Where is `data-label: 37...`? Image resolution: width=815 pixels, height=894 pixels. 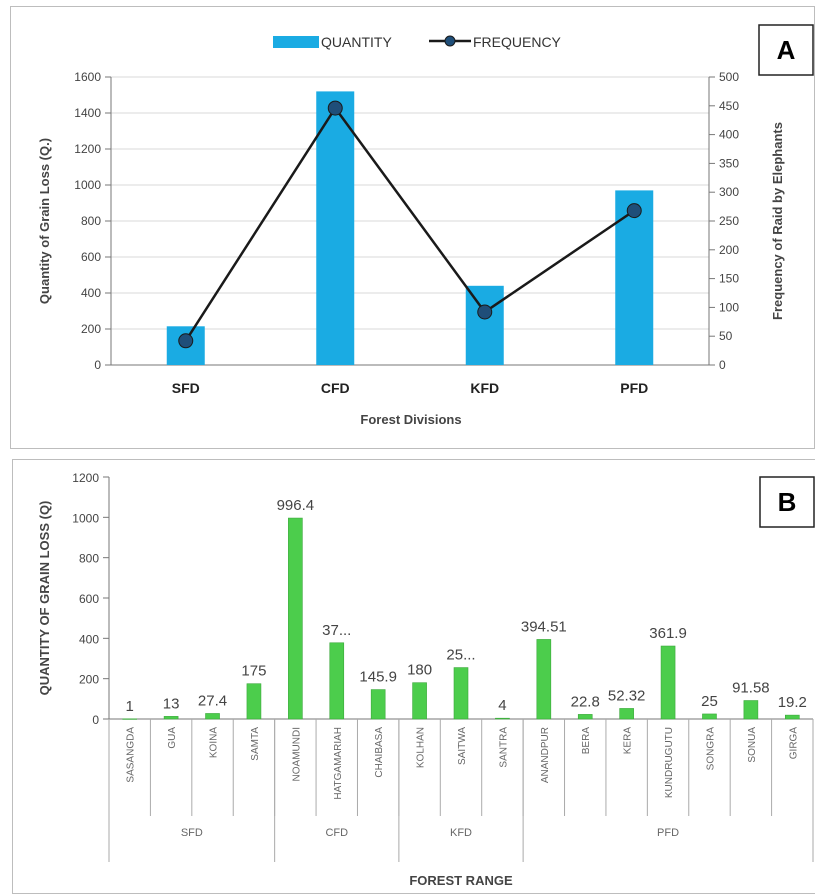 data-label: 37... is located at coordinates (336, 630).